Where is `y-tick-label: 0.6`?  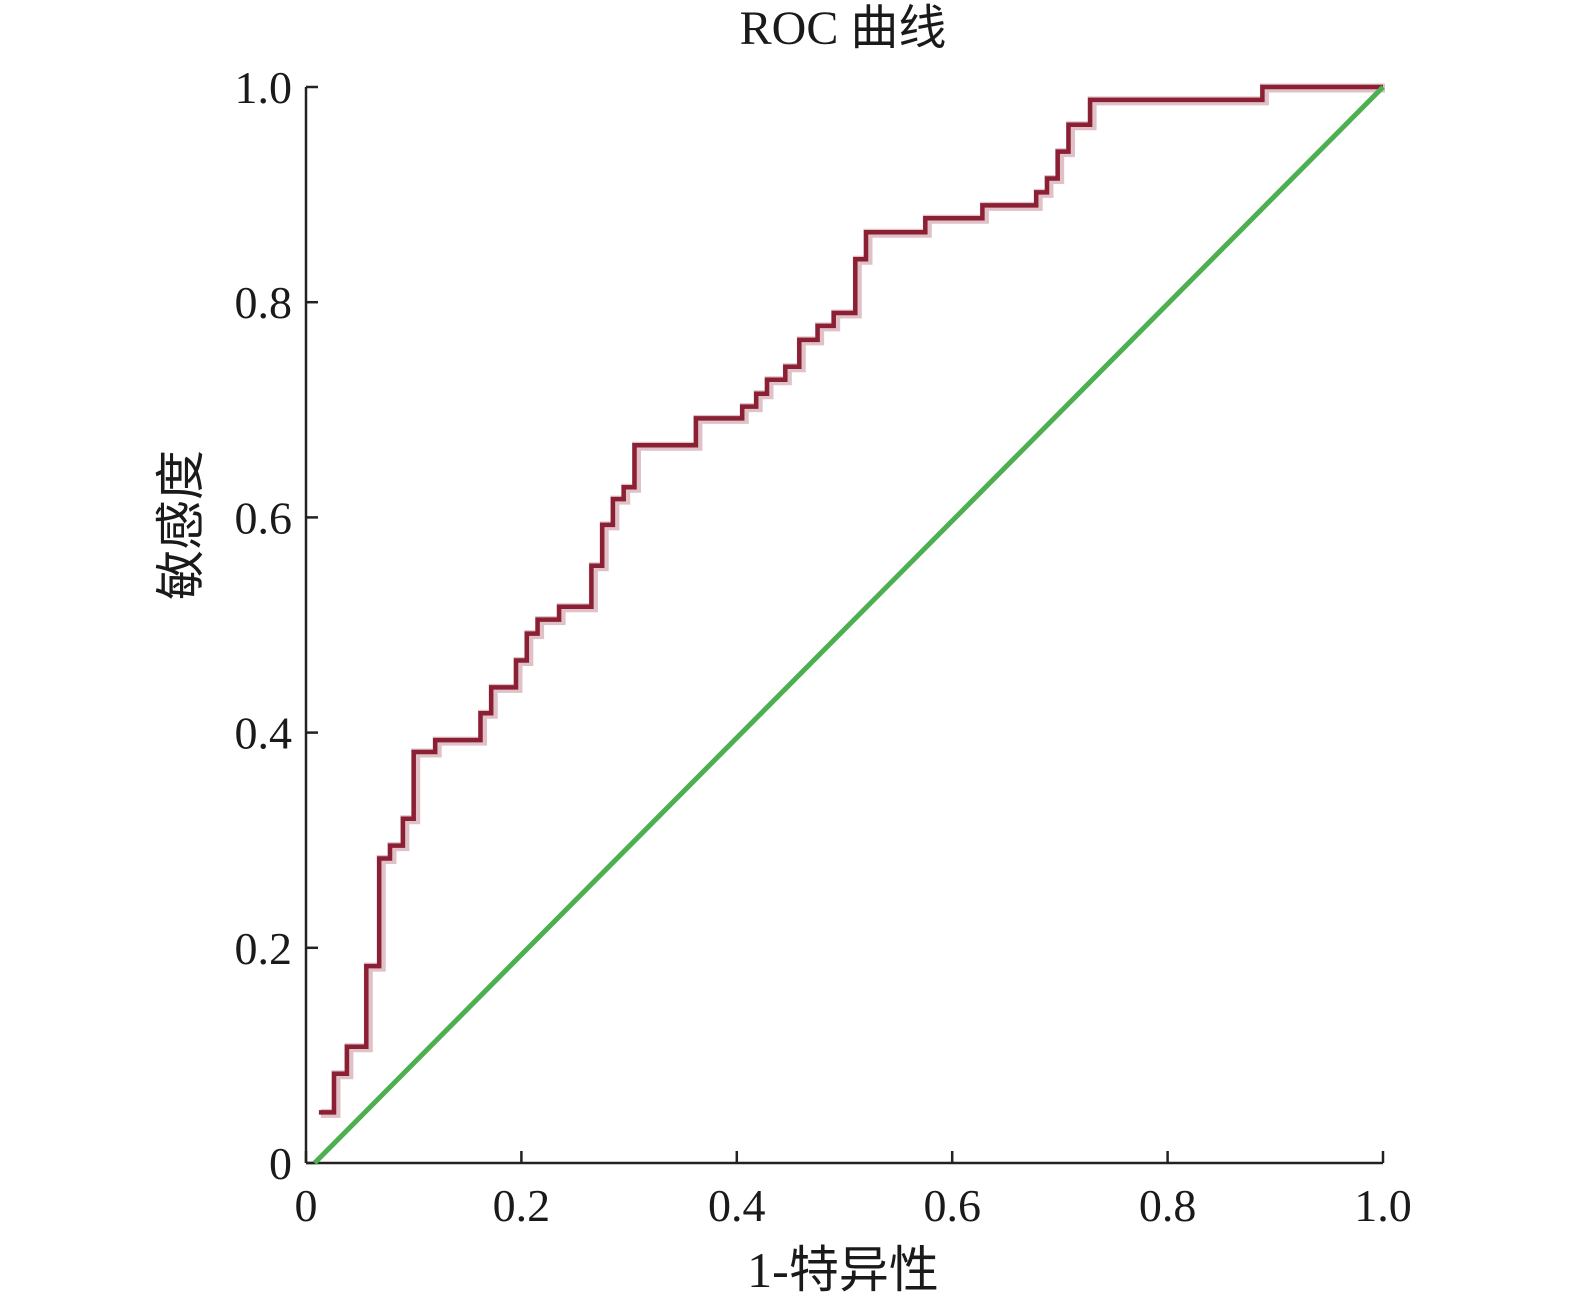
y-tick-label: 0.6 is located at coordinates (264, 517).